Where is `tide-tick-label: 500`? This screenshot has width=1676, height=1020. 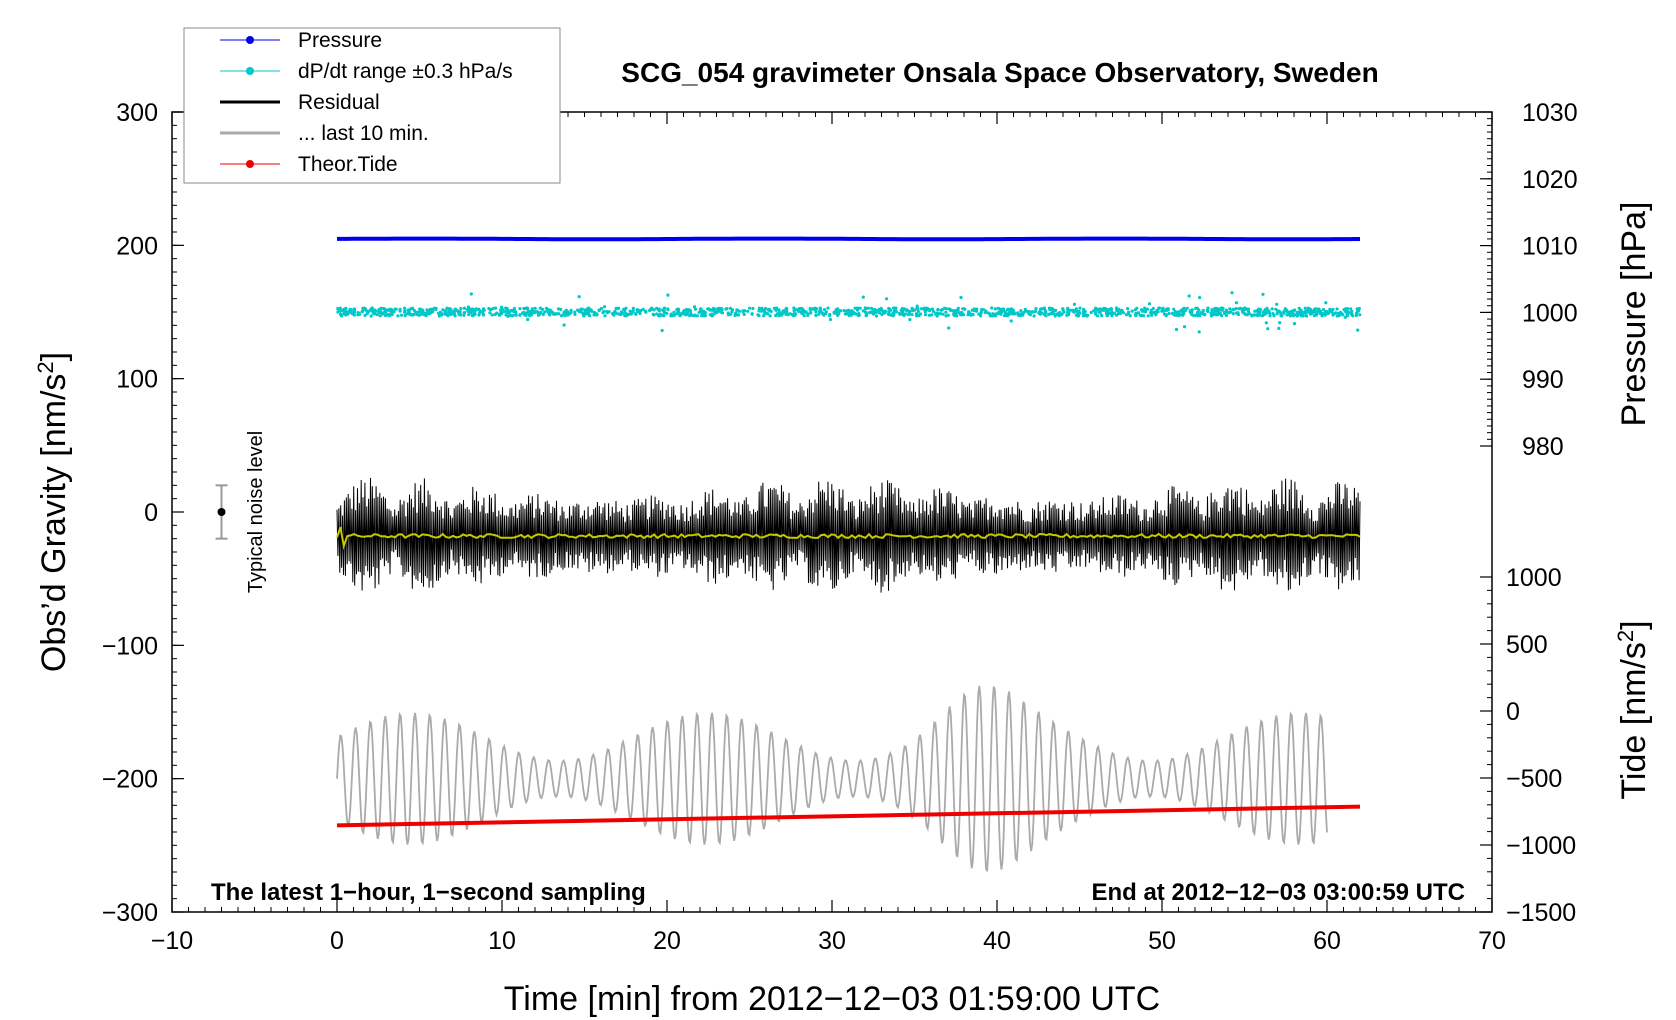
tide-tick-label: 500 is located at coordinates (1527, 645).